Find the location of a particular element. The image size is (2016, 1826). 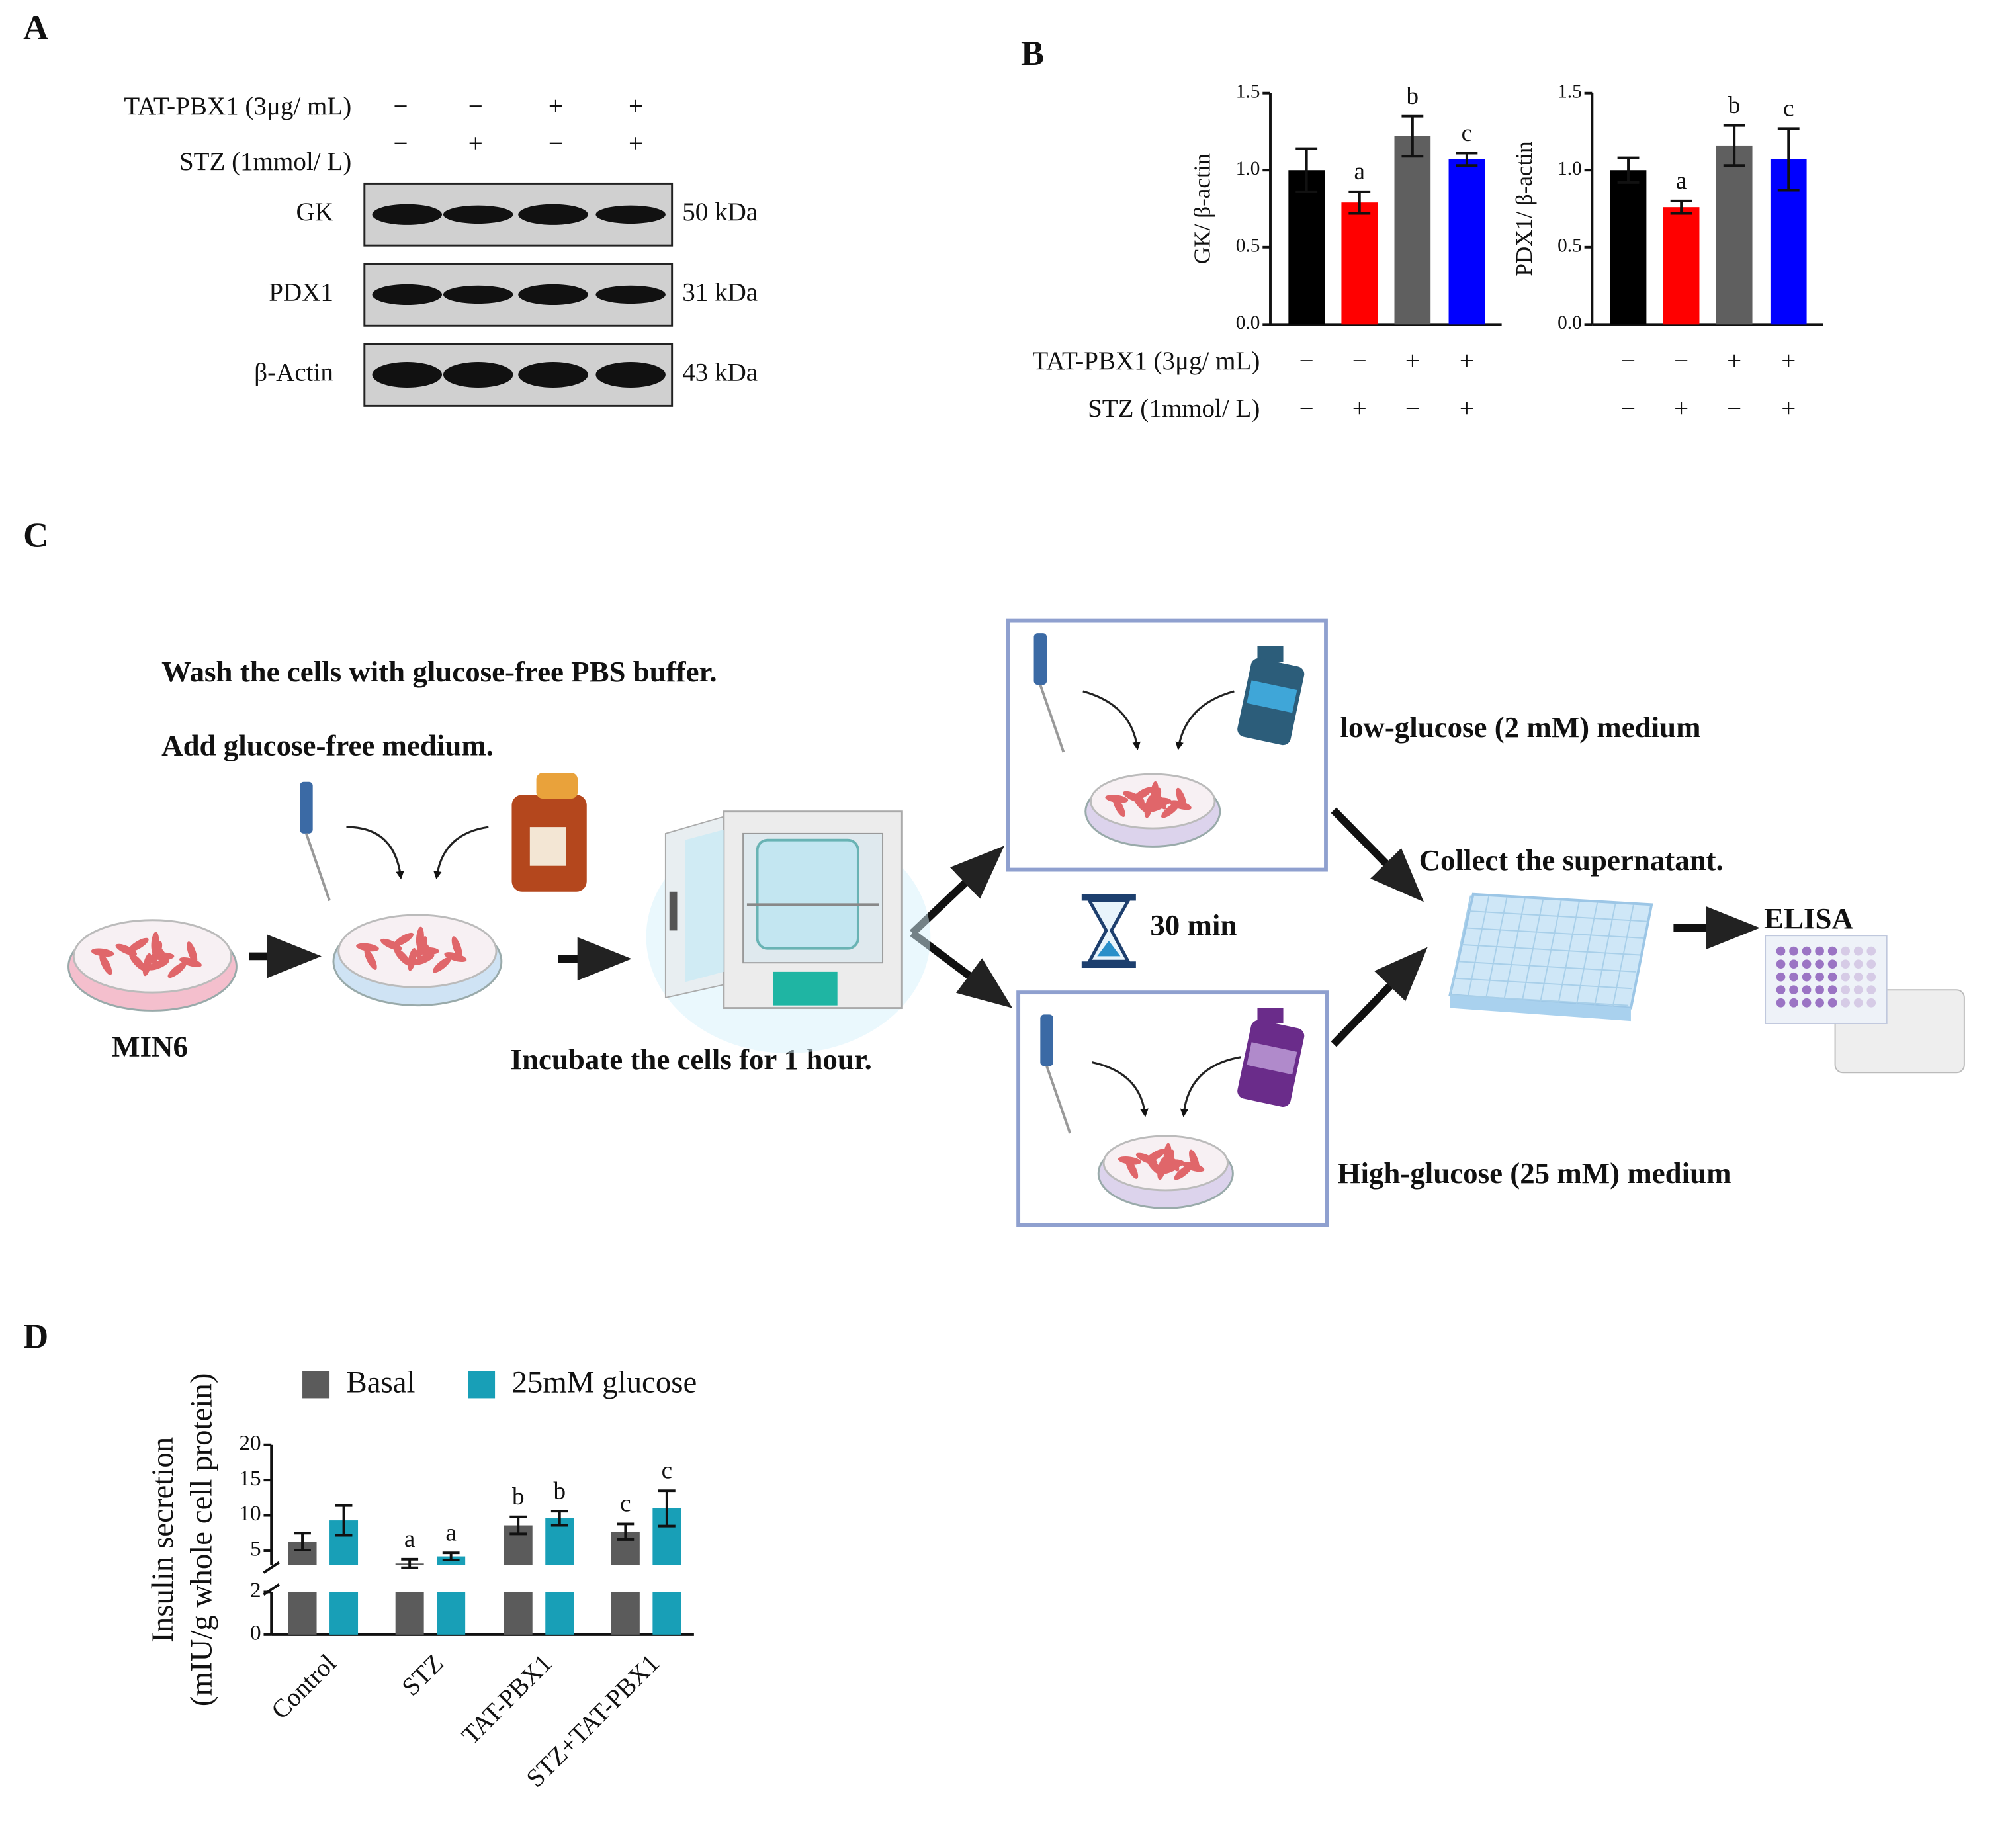

y-tick-label: 1.0 is located at coordinates (1248, 168).